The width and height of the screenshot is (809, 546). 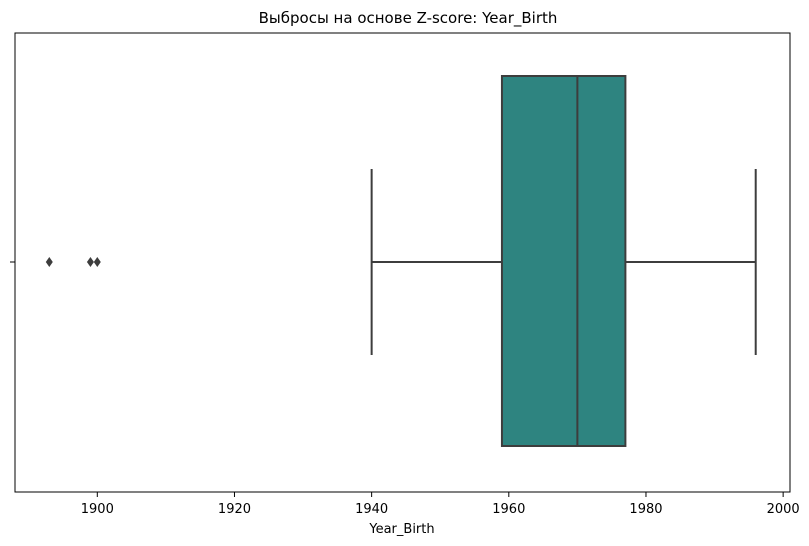 I want to click on x-axis: 1900 1920 1940 1960 1980 2000, so click(x=440, y=504).